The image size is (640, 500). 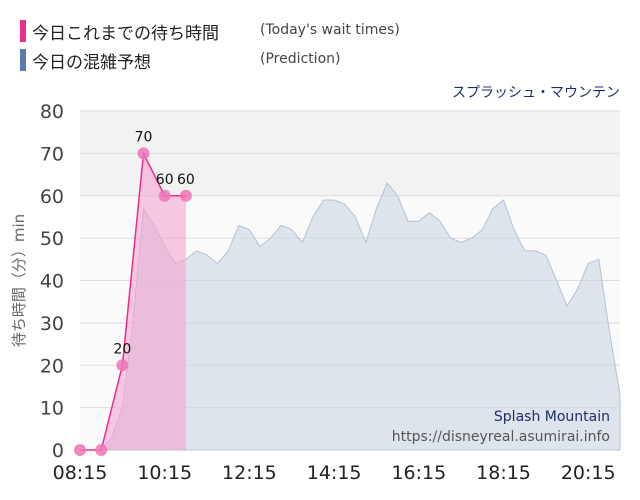 I want to click on today-area, so click(x=133, y=301).